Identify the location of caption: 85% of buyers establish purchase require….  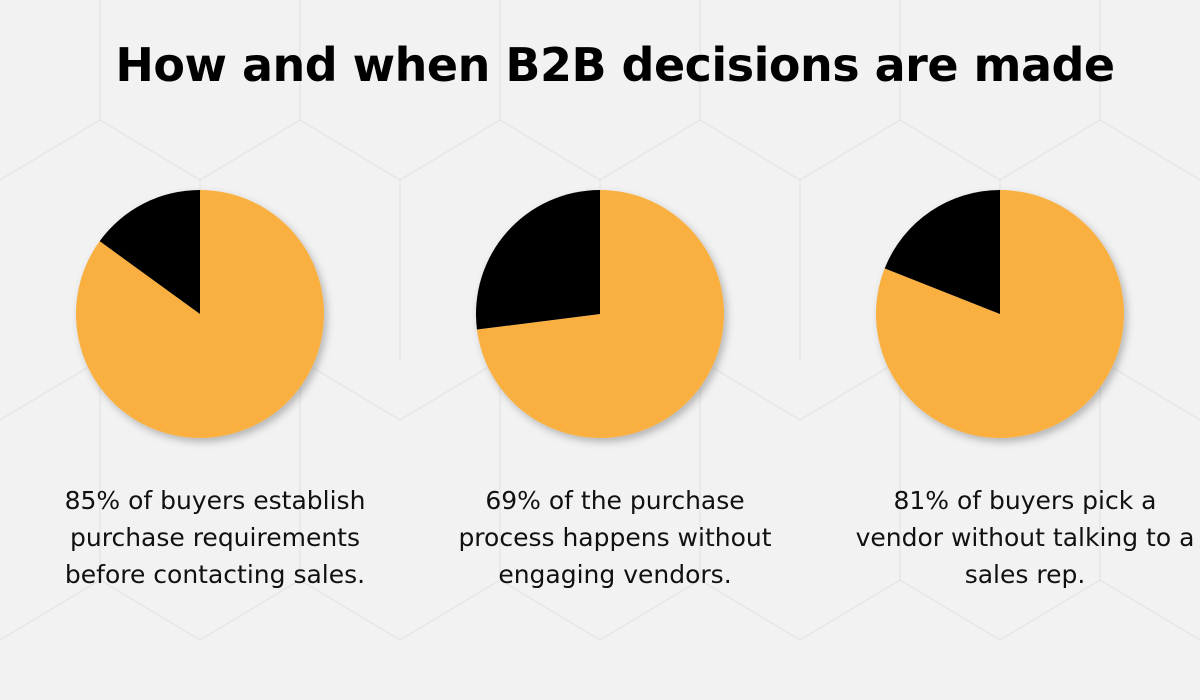
(215, 537).